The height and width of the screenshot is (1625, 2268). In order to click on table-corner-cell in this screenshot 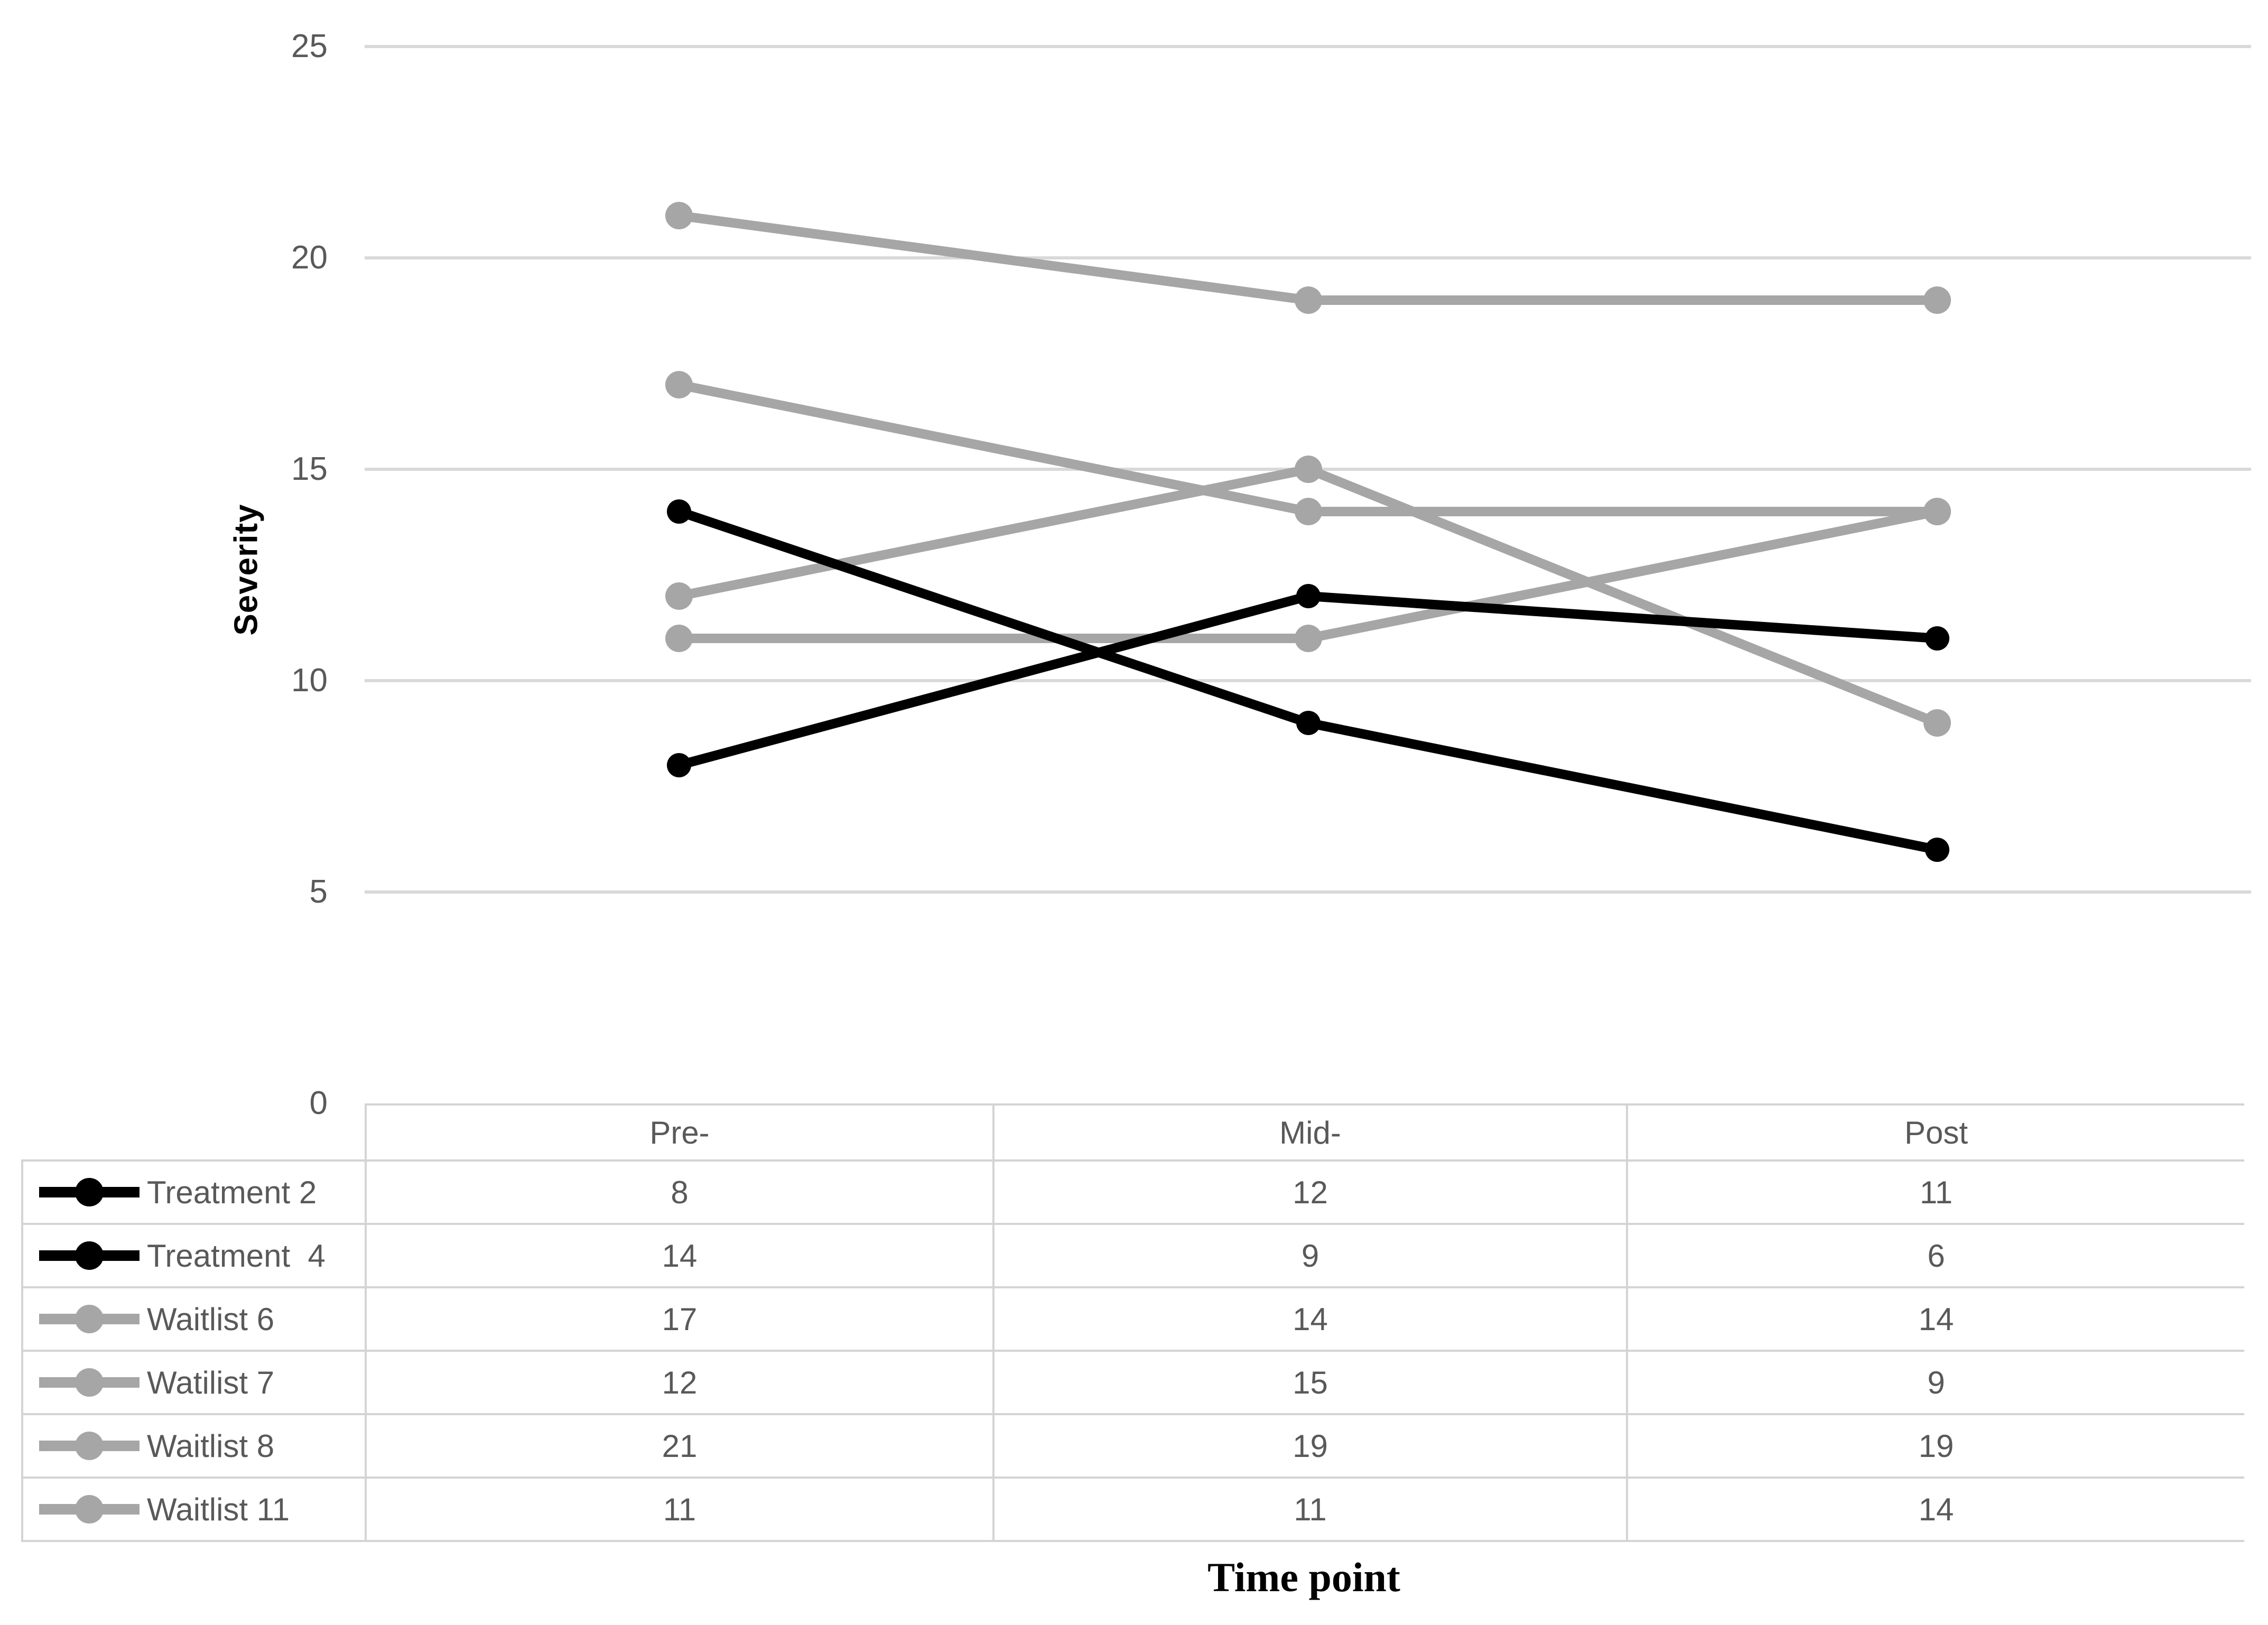, I will do `click(194, 1133)`.